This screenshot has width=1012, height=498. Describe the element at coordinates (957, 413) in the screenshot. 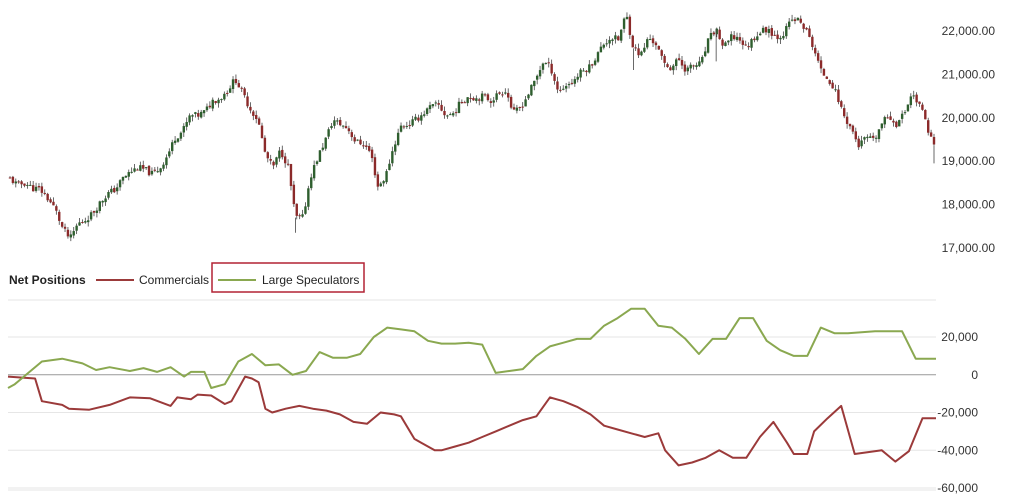

I see `positions-tick-label: -20,000` at that location.